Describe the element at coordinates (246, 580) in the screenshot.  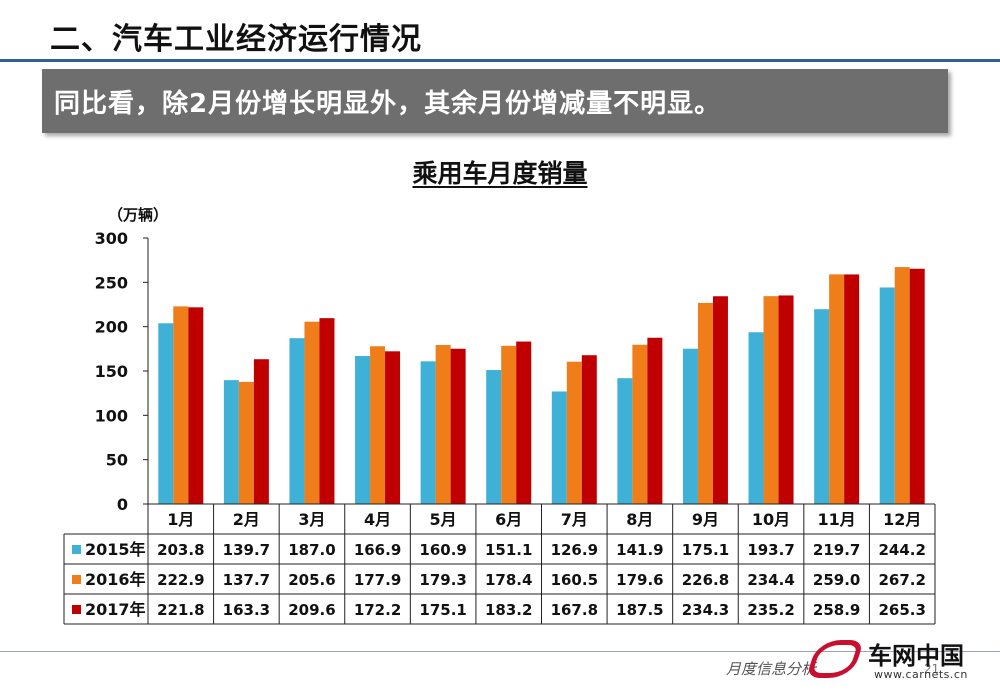
I see `data-value-label: 137.7` at that location.